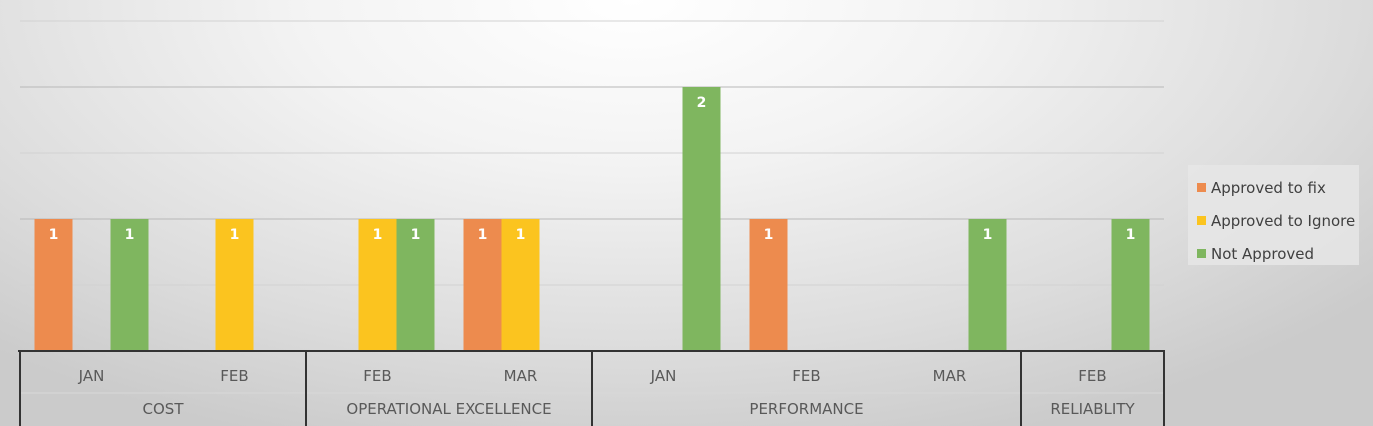 Image resolution: width=1373 pixels, height=426 pixels. Describe the element at coordinates (702, 103) in the screenshot. I see `data-label: 2` at that location.